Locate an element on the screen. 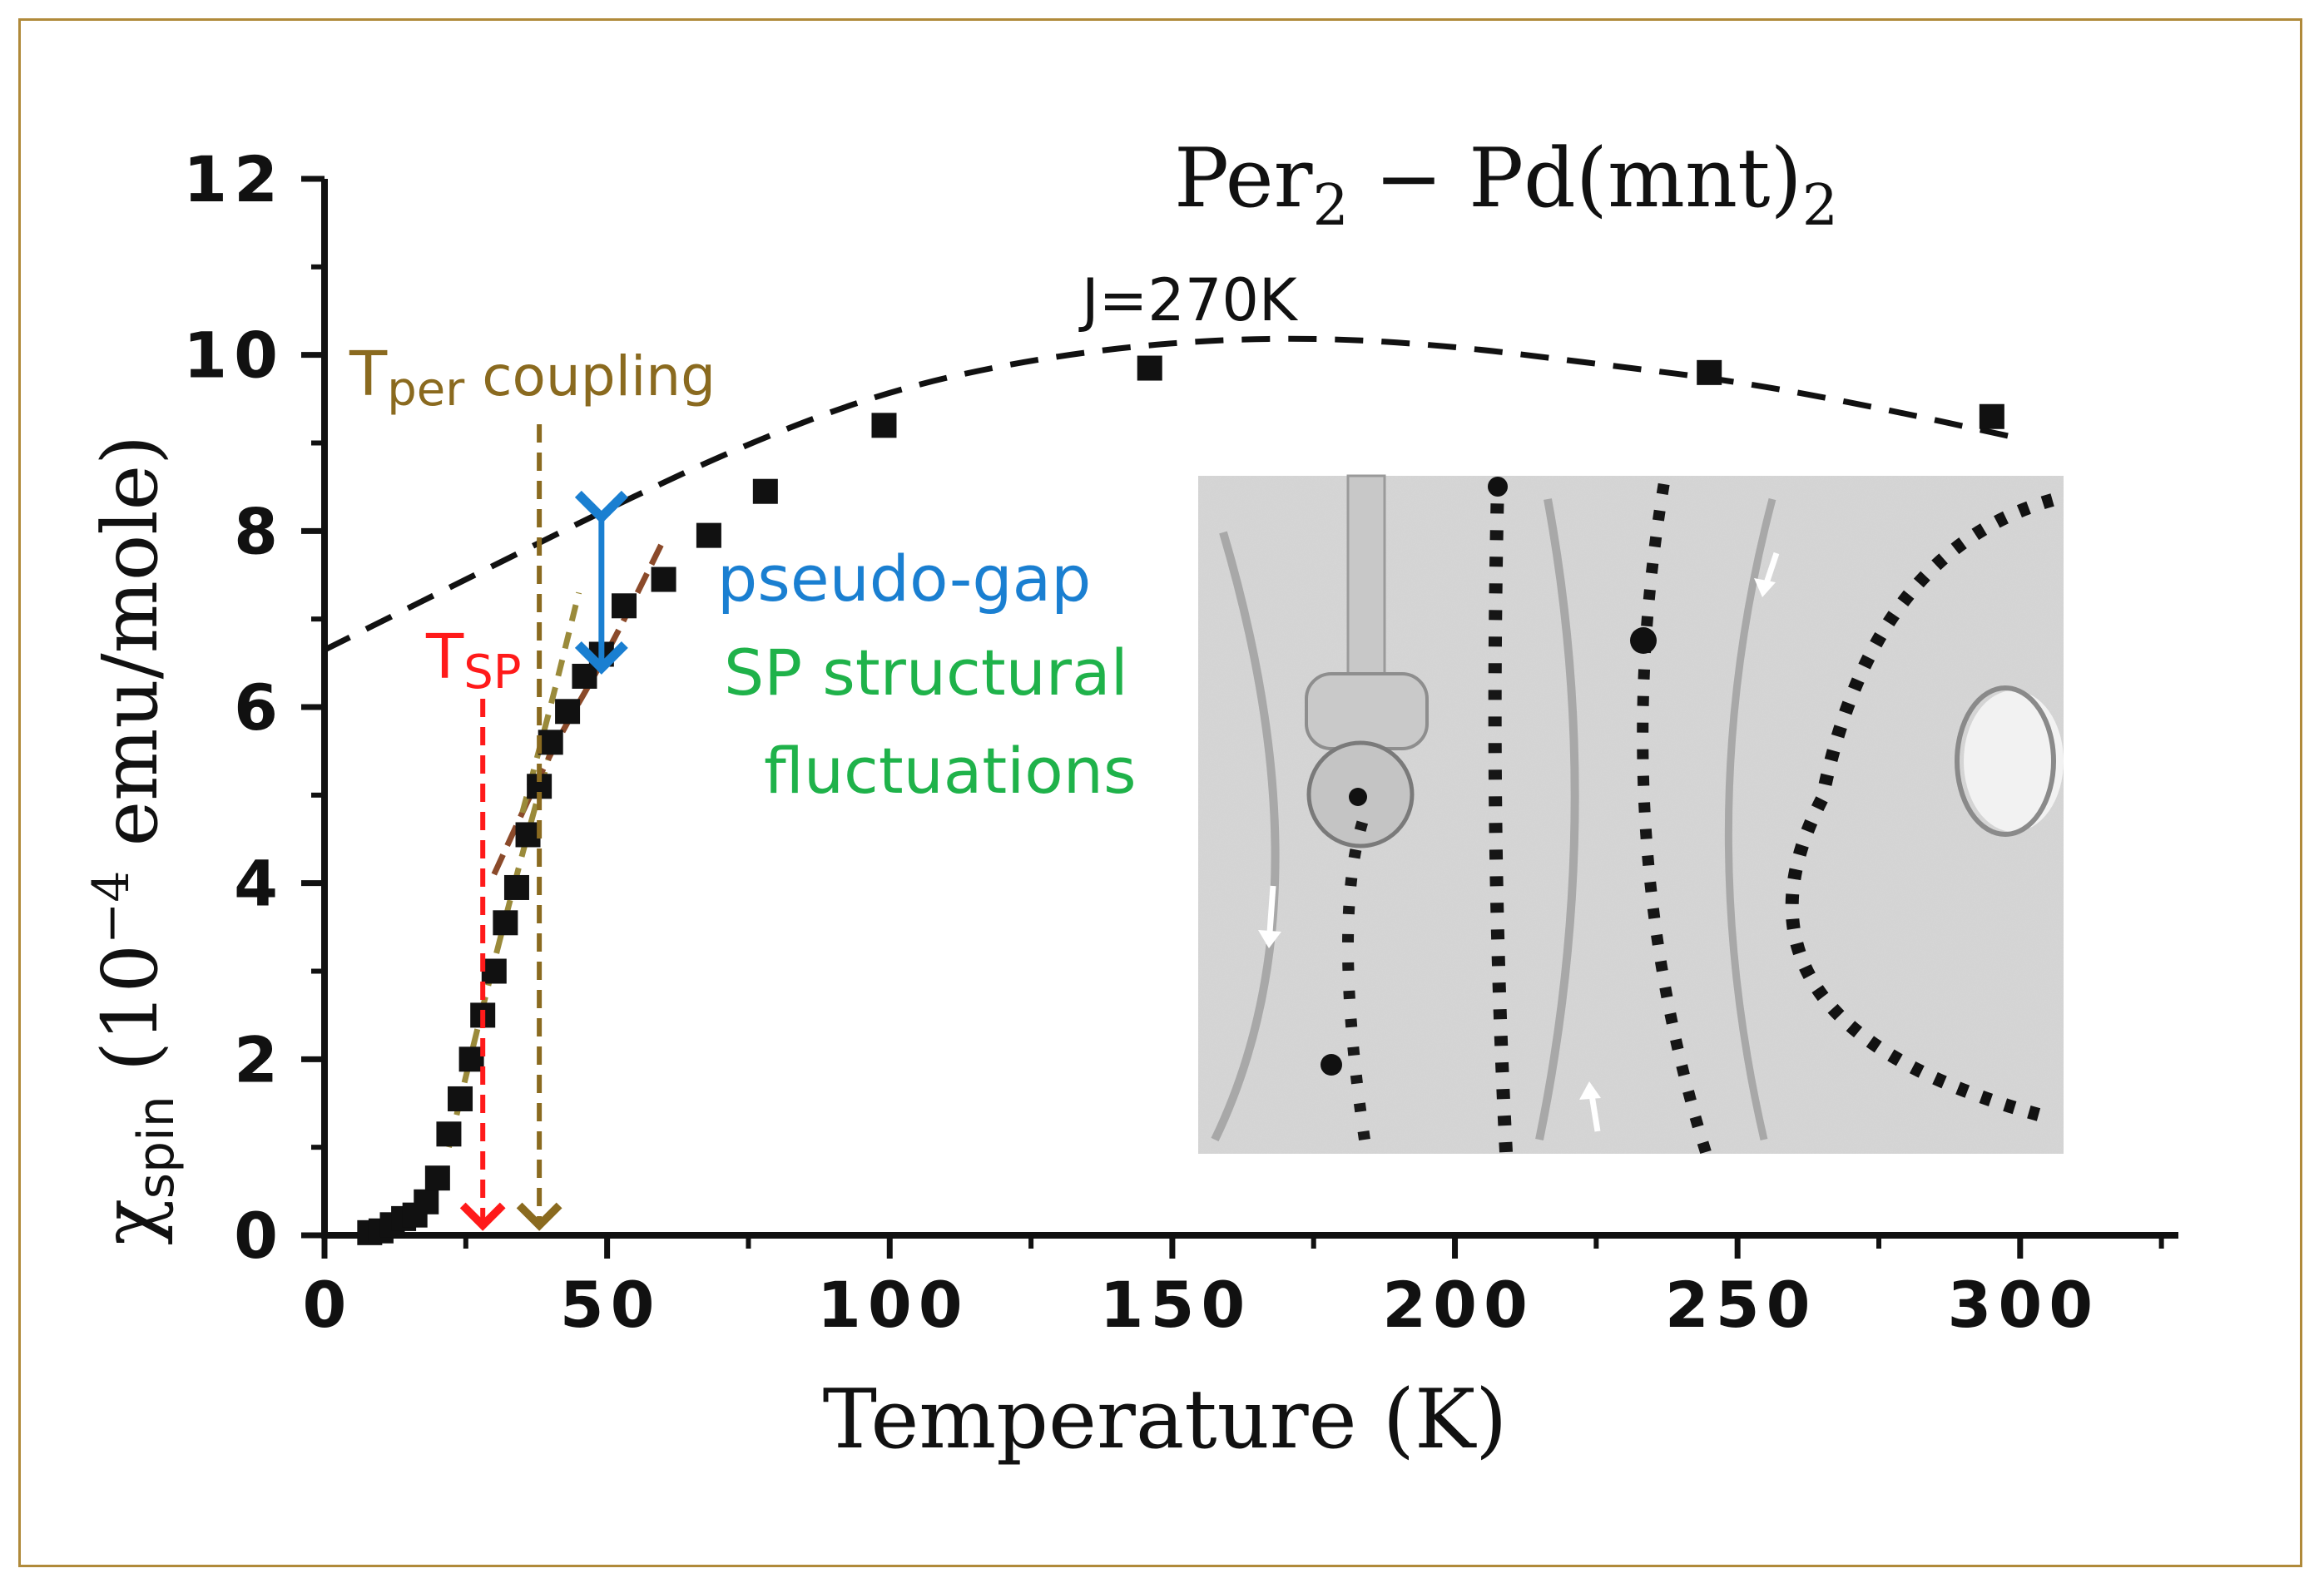 Image resolution: width=2324 pixels, height=1588 pixels. x-tick-label: 100 is located at coordinates (893, 1305).